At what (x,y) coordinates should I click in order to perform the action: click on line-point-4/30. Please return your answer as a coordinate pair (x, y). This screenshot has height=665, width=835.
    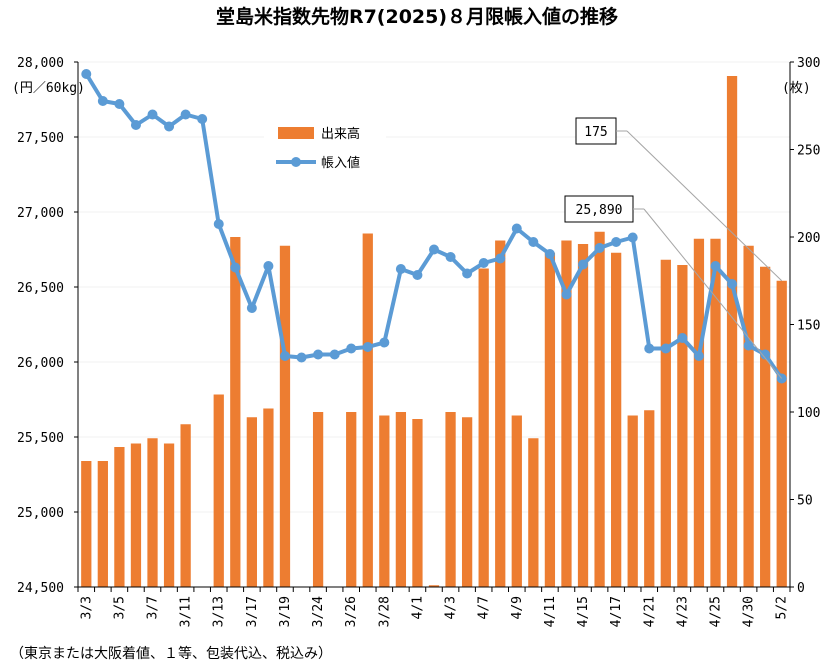
    Looking at the image, I should click on (748, 345).